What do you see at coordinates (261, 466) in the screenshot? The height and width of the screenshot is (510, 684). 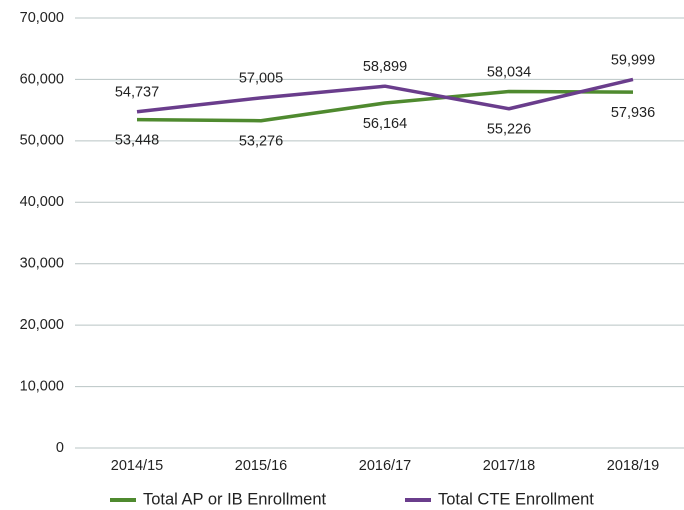 I see `x-tick-label: 2015/16` at bounding box center [261, 466].